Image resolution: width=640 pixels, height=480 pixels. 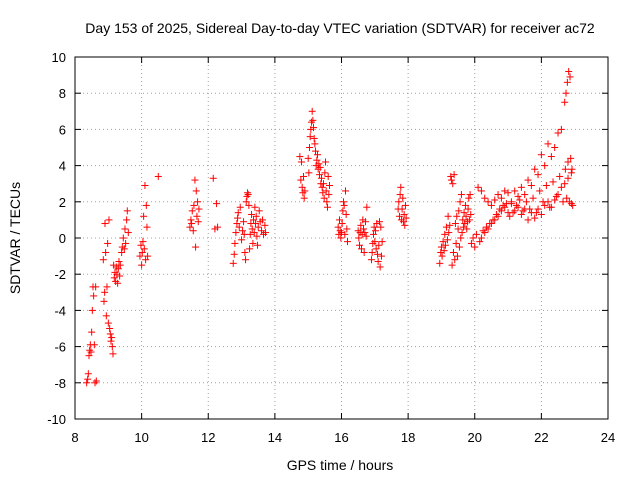 I want to click on y-tick-label: -10, so click(x=56, y=419).